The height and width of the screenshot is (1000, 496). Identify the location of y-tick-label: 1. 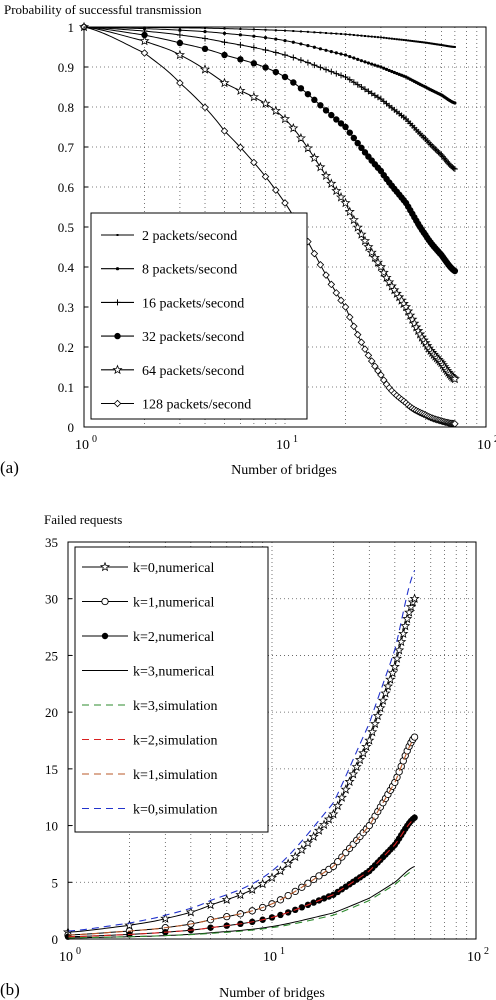
(71, 27).